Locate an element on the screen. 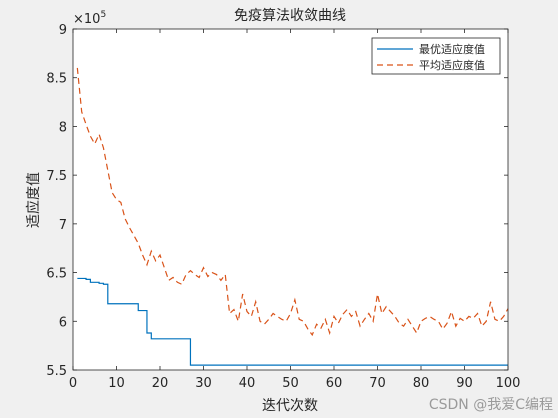 The image size is (558, 418). x-tick-label: 90 is located at coordinates (464, 383).